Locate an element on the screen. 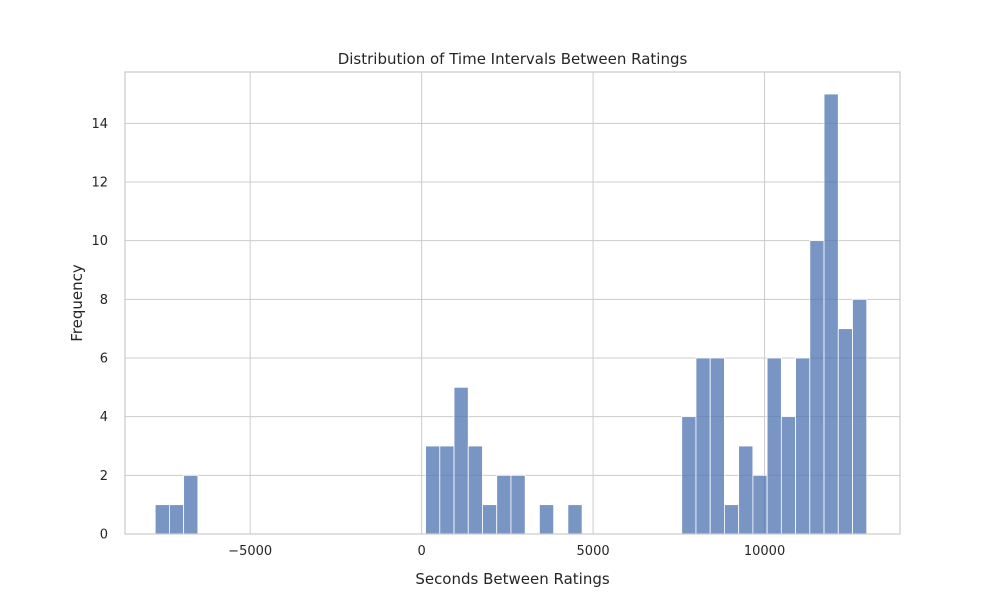  x-tick-label: 10000 is located at coordinates (764, 551).